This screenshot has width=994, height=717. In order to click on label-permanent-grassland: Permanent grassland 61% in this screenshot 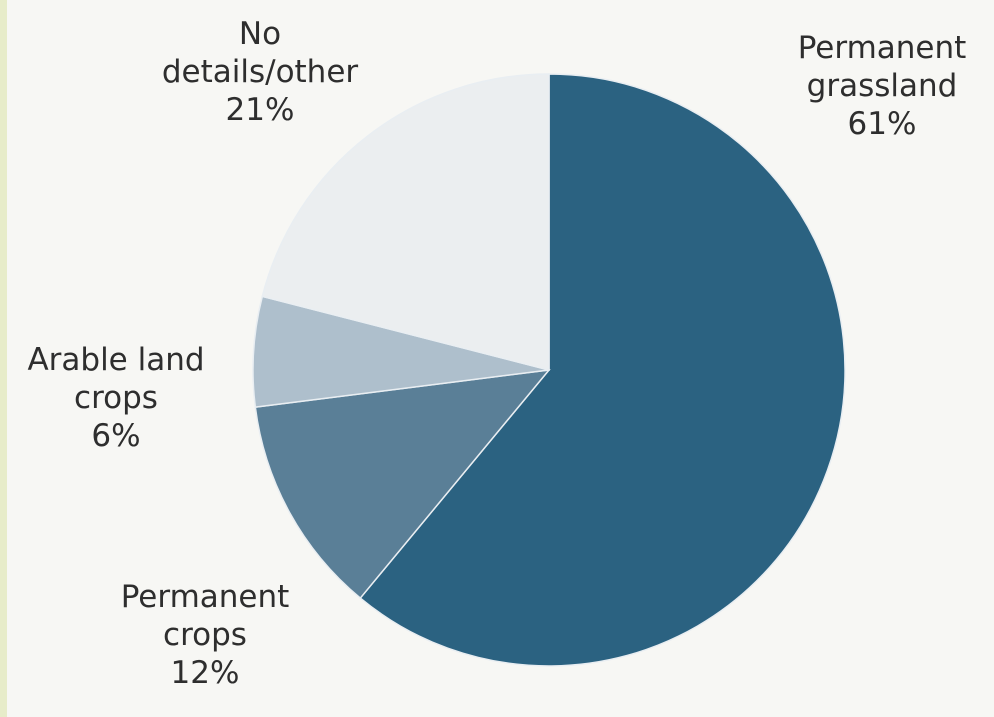, I will do `click(882, 86)`.